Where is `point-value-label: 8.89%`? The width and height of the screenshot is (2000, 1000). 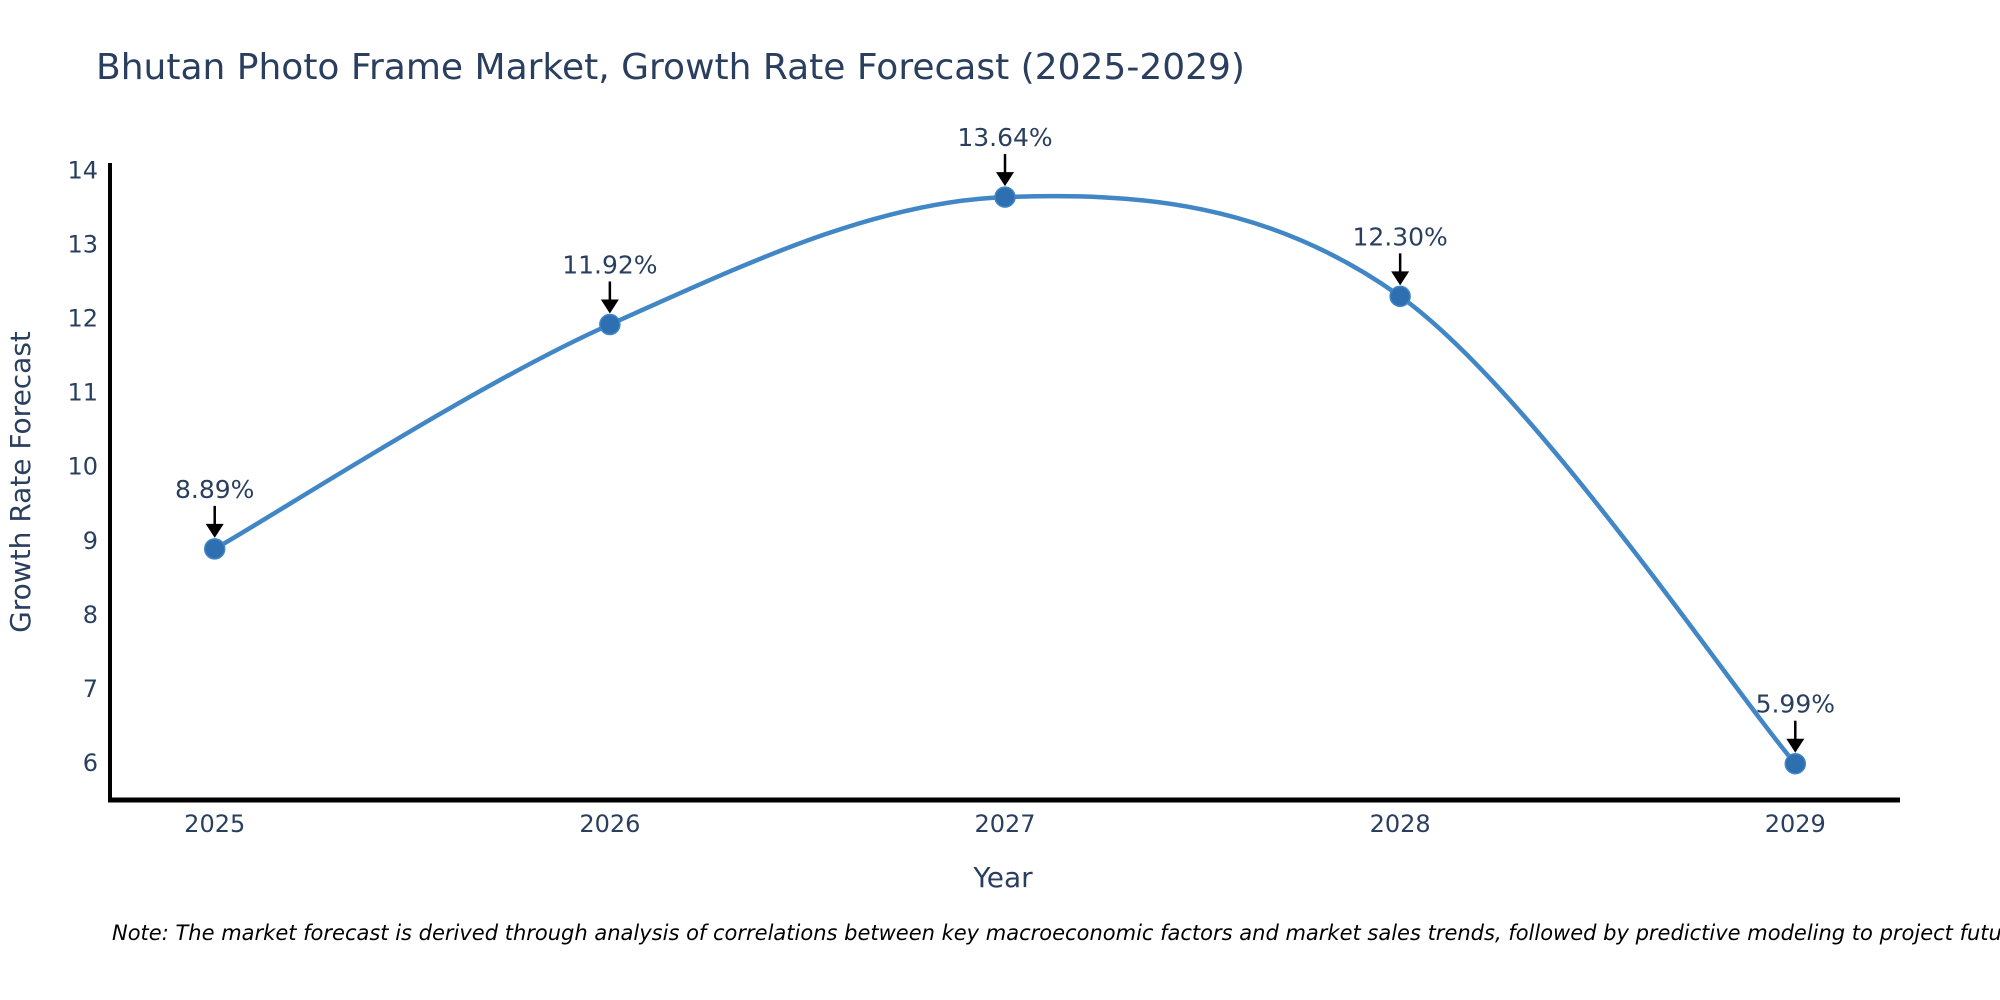 point-value-label: 8.89% is located at coordinates (214, 489).